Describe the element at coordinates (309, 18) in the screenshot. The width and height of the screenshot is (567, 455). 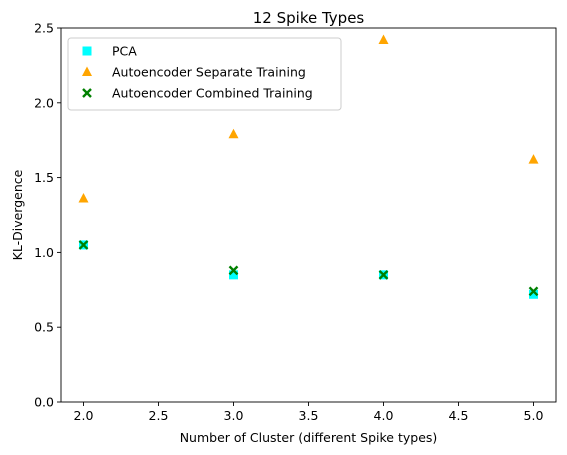
I see `chart-title: 12 Spike Types` at that location.